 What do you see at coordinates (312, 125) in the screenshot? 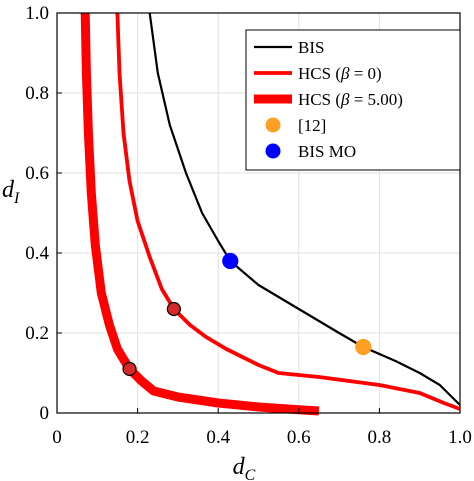
I see `legend-label-4: [12]` at bounding box center [312, 125].